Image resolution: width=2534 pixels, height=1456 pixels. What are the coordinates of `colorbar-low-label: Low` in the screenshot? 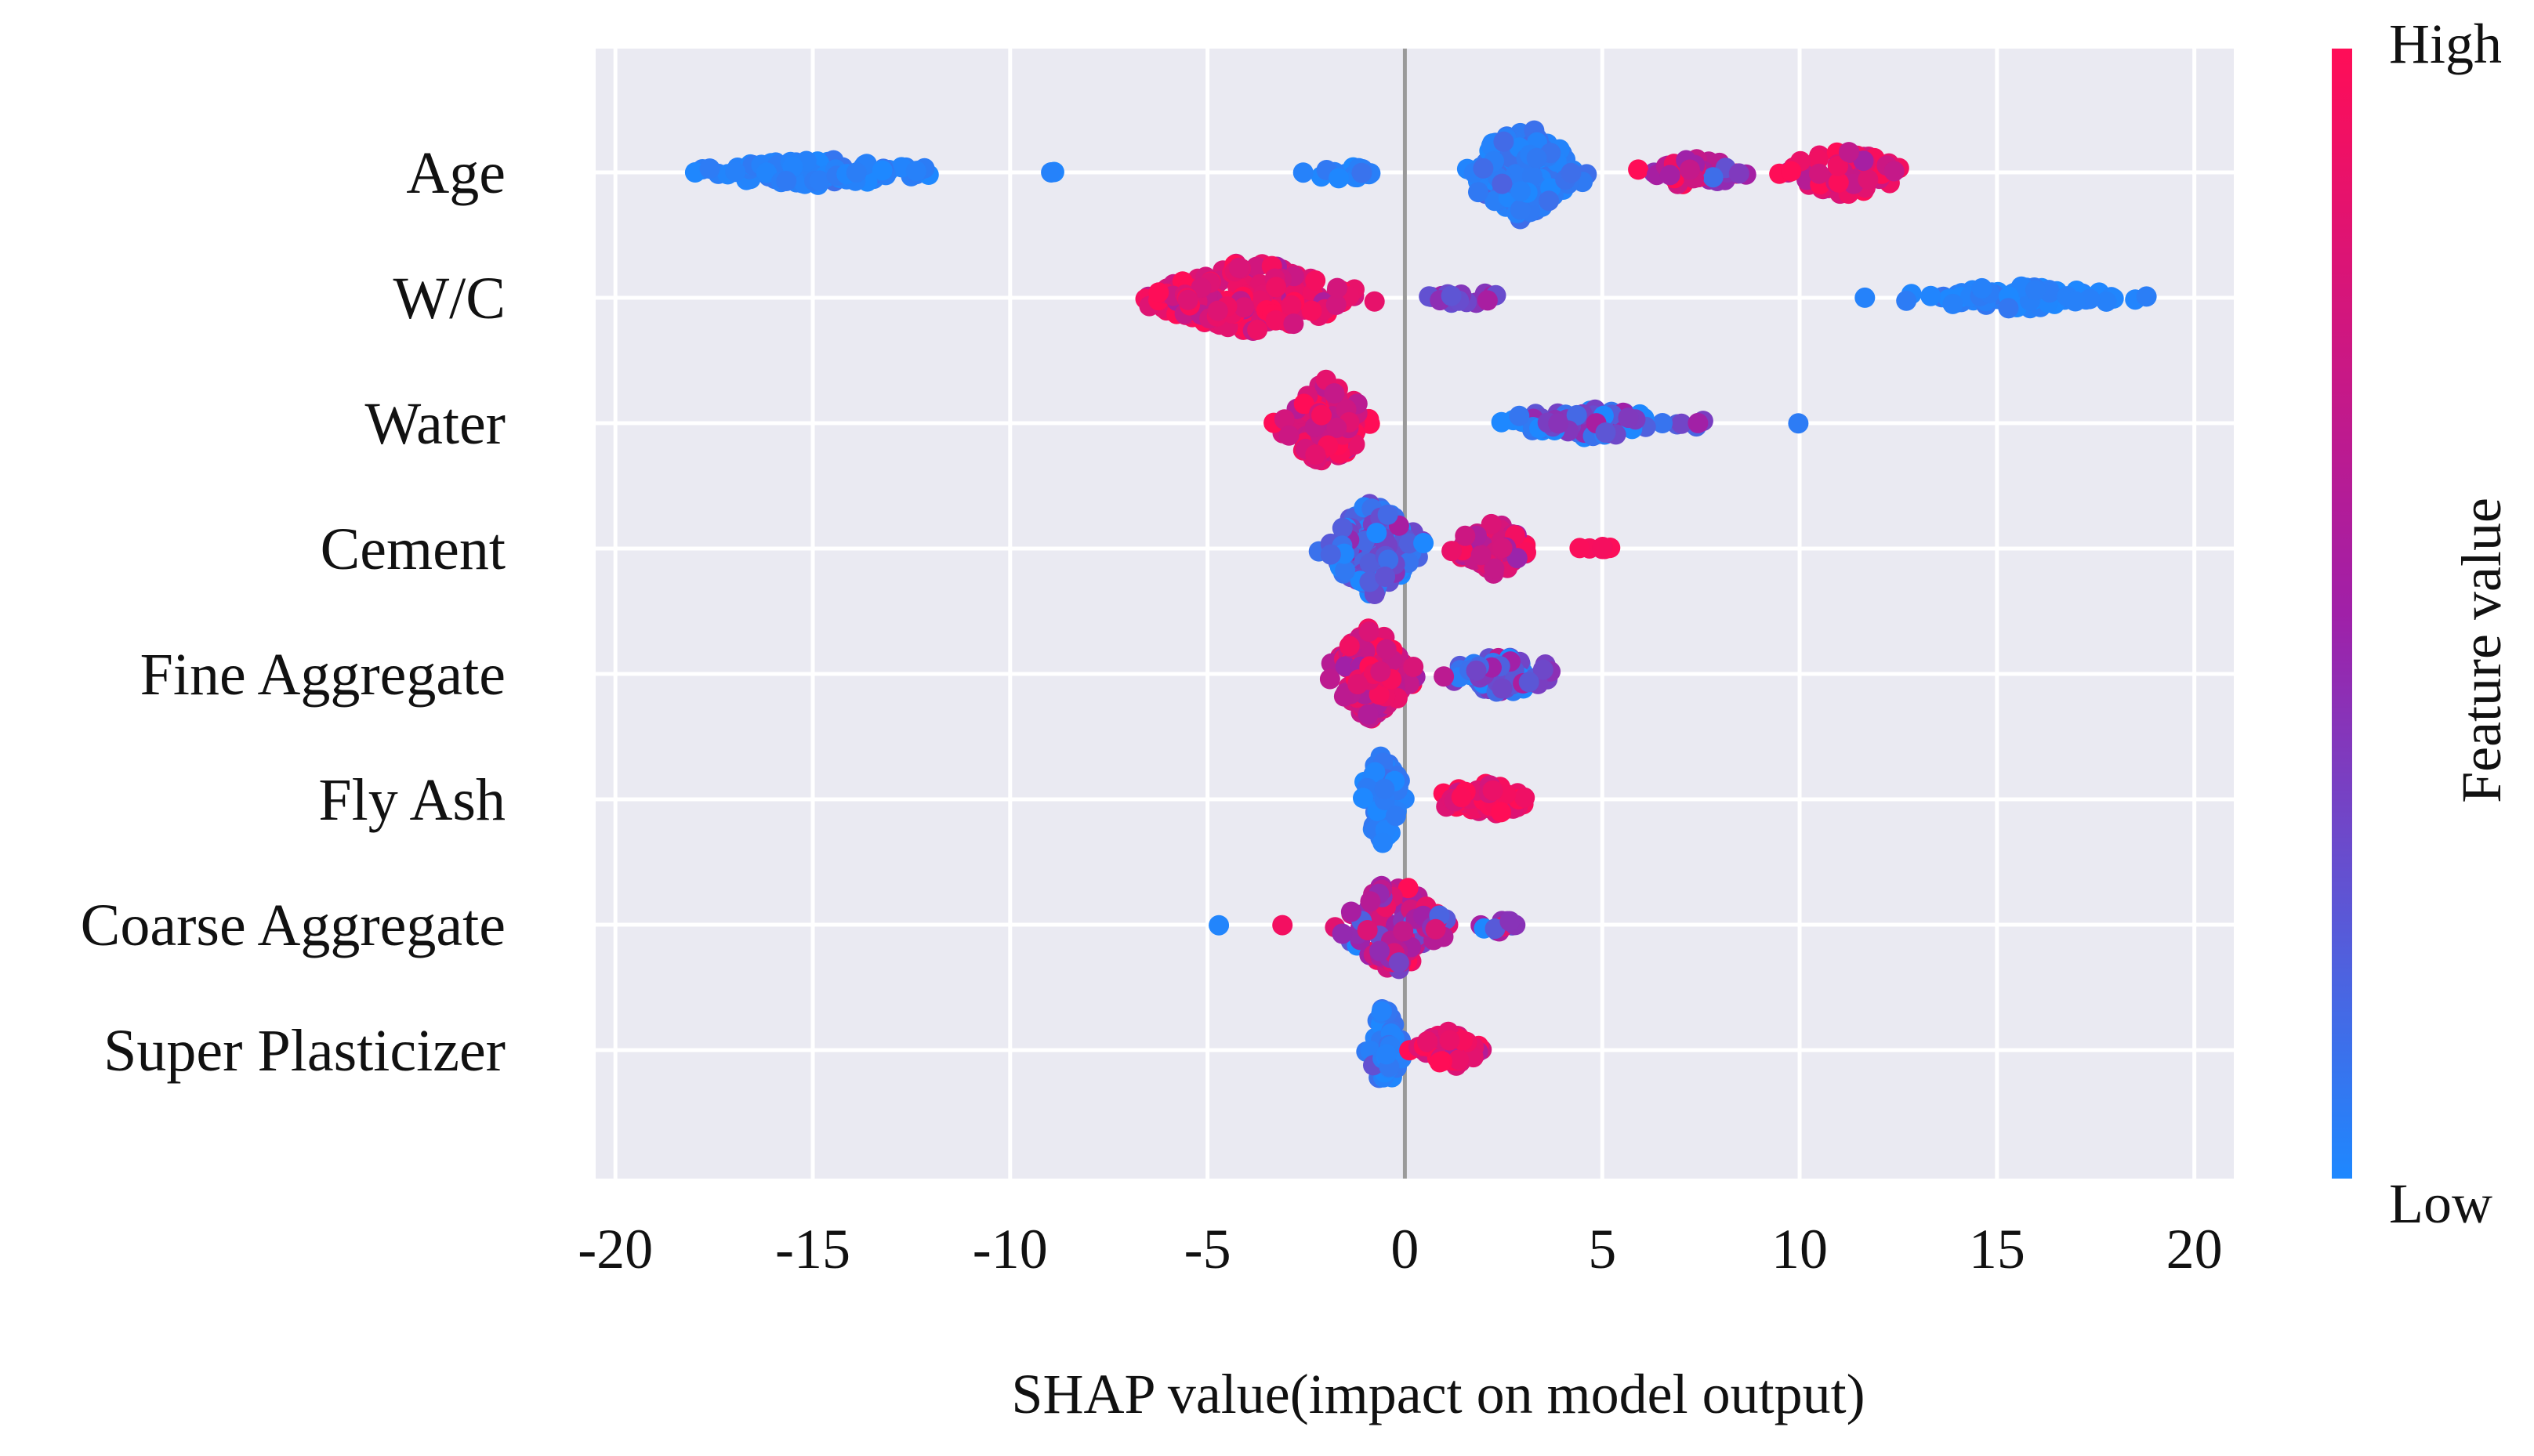 It's located at (2440, 1203).